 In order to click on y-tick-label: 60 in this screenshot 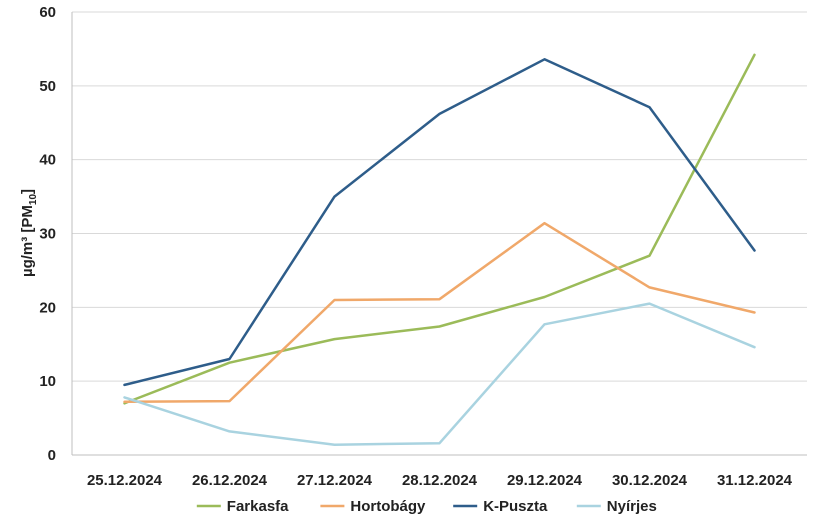, I will do `click(47, 12)`.